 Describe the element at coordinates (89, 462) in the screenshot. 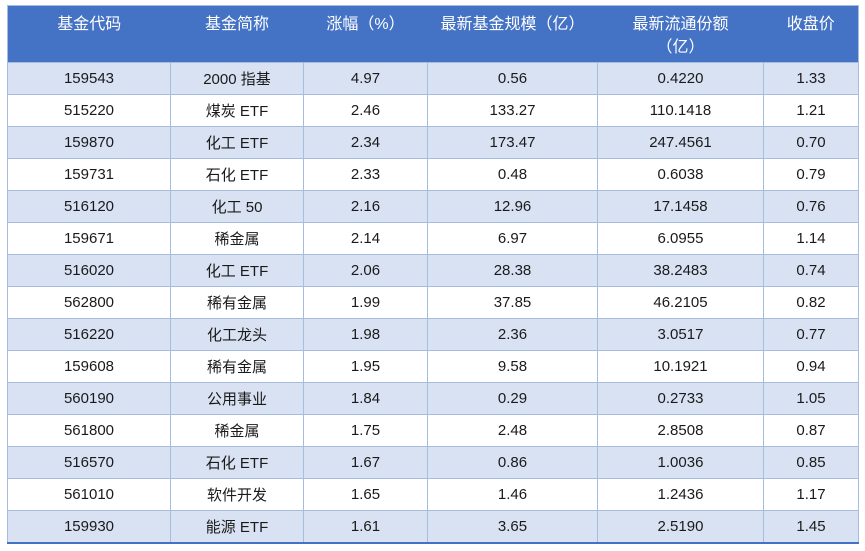

I see `cell: 516570` at that location.